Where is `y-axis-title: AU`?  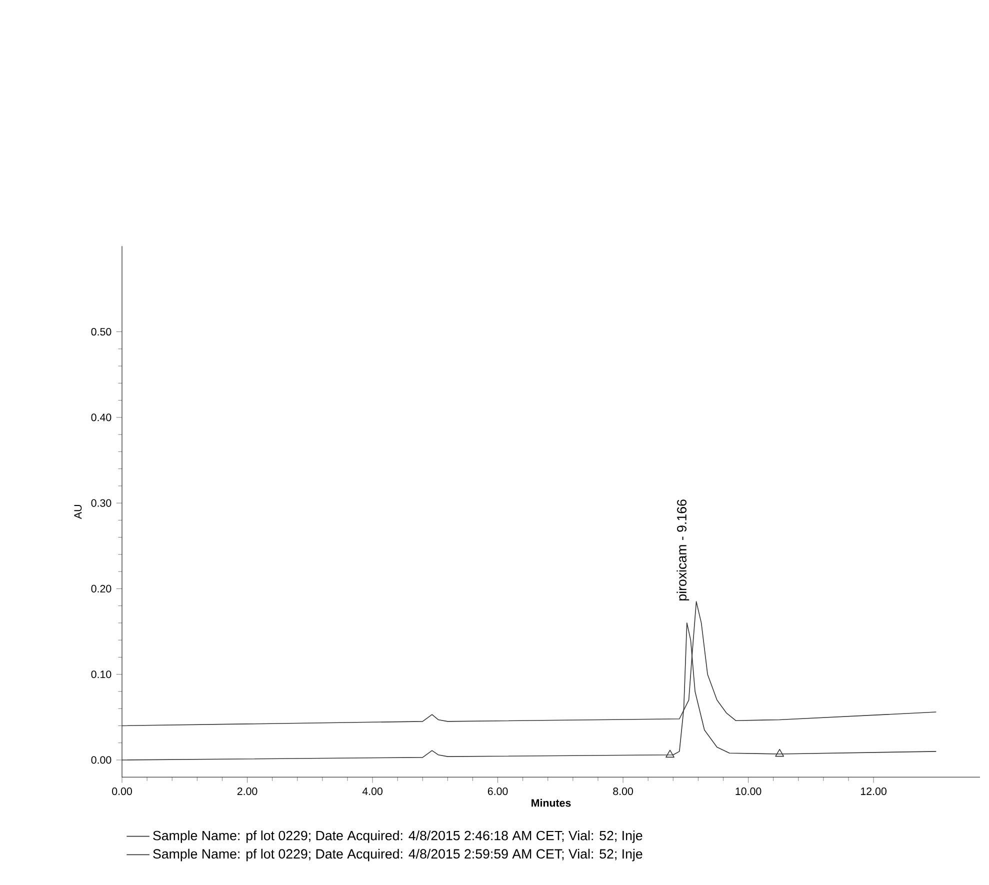 y-axis-title: AU is located at coordinates (78, 512).